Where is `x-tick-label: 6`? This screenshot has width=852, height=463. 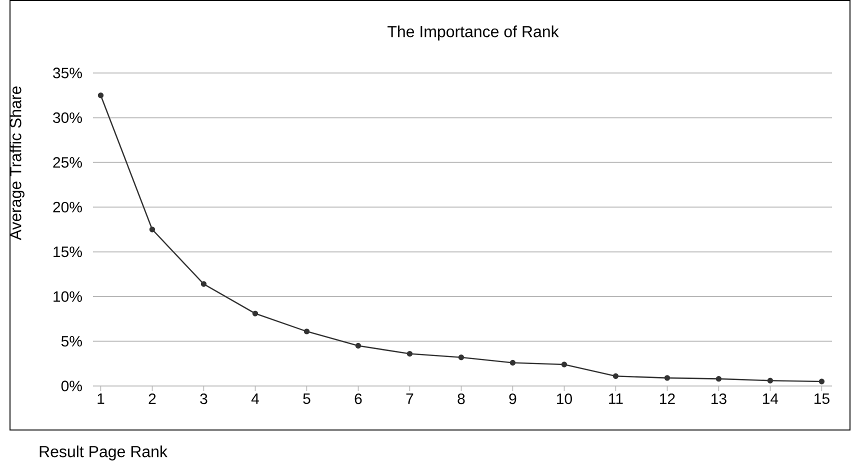 x-tick-label: 6 is located at coordinates (358, 399).